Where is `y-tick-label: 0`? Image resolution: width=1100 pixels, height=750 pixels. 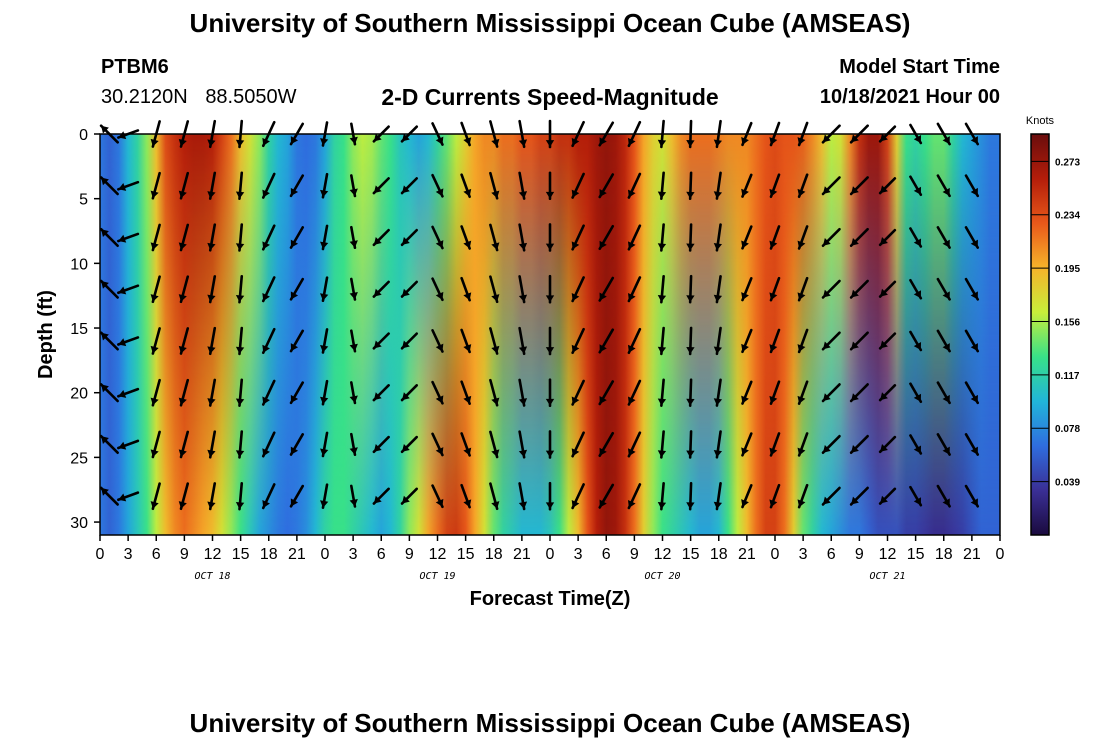 y-tick-label: 0 is located at coordinates (83, 135).